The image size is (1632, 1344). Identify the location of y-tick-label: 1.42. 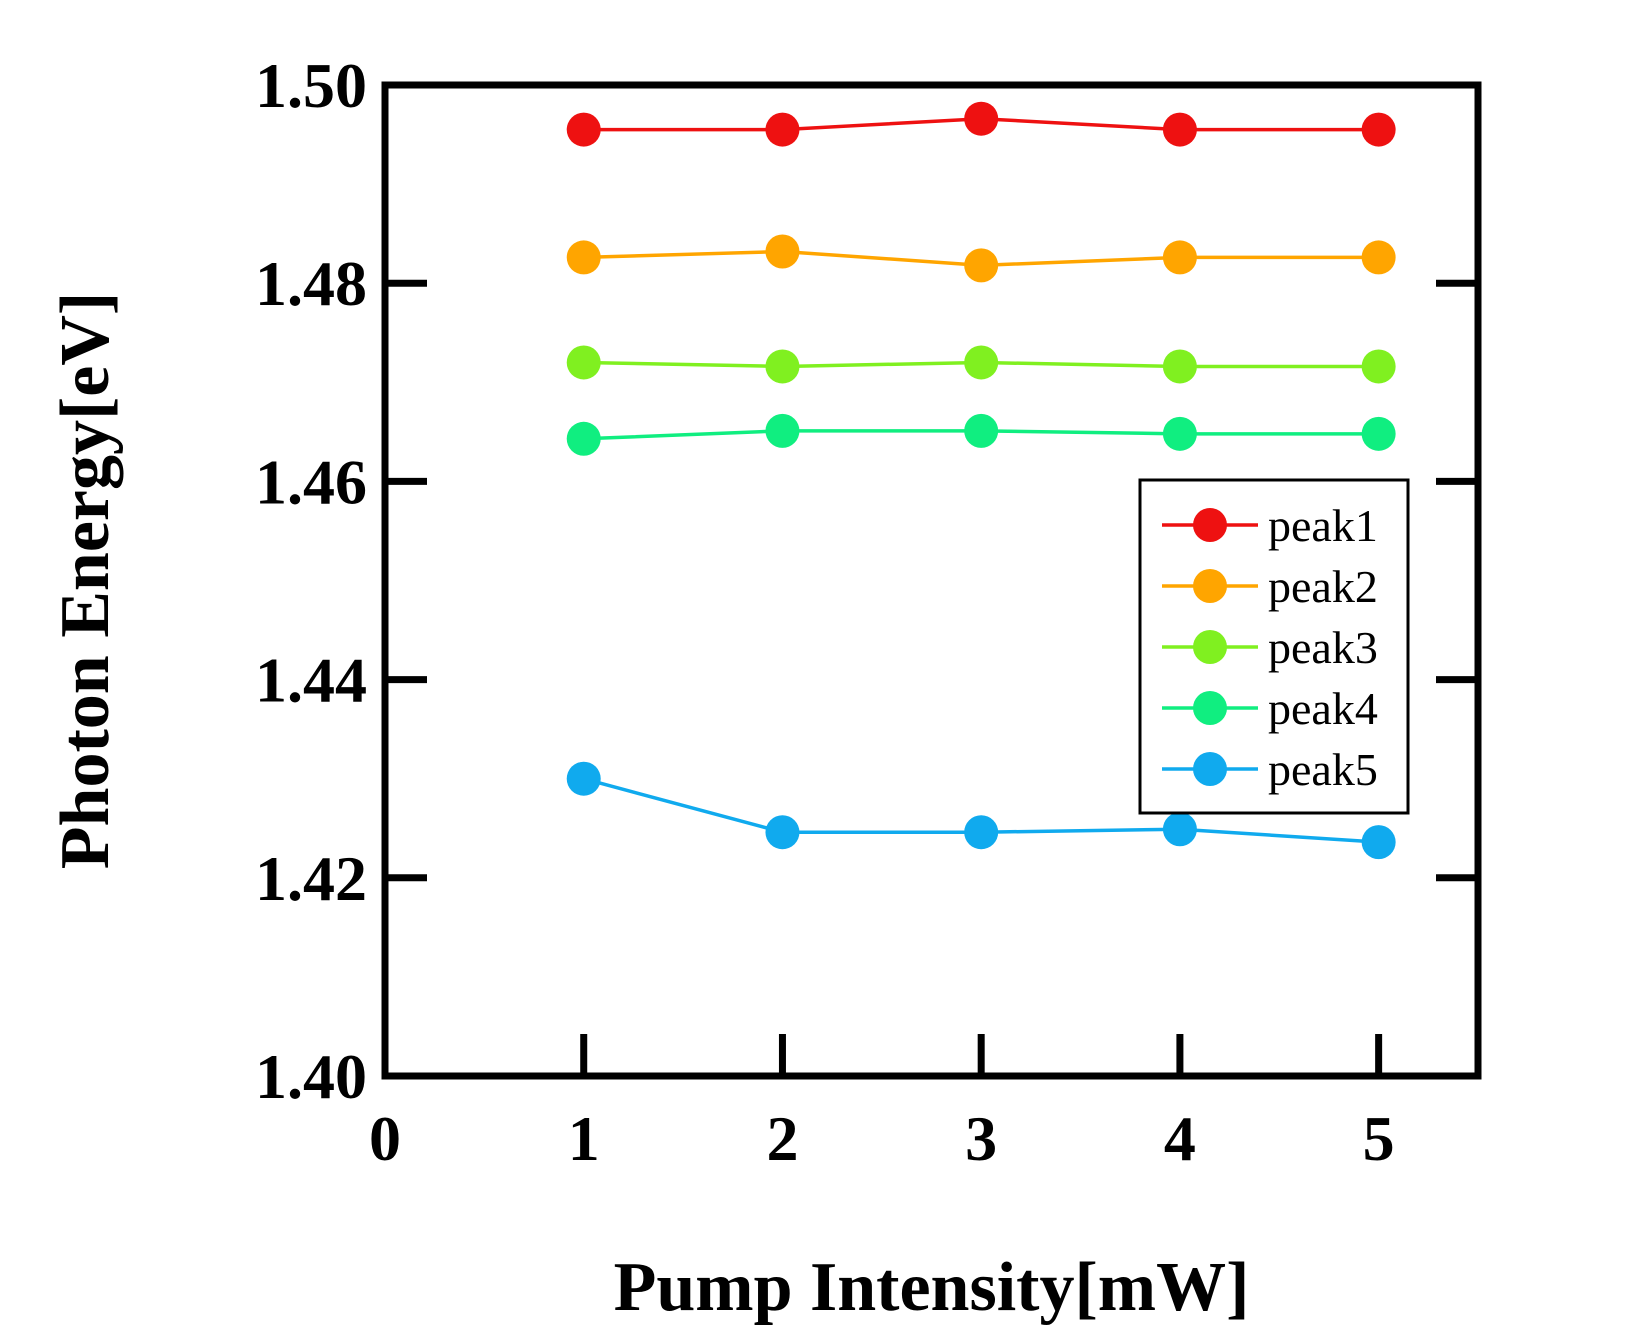
(311, 878).